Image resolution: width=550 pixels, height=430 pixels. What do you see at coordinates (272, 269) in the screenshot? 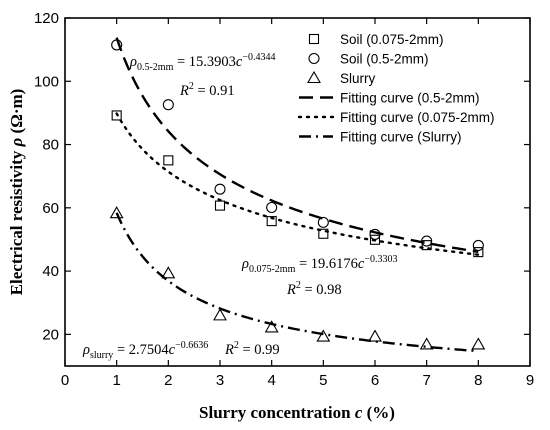
I see `equation-subscript: 0.075-2mm` at bounding box center [272, 269].